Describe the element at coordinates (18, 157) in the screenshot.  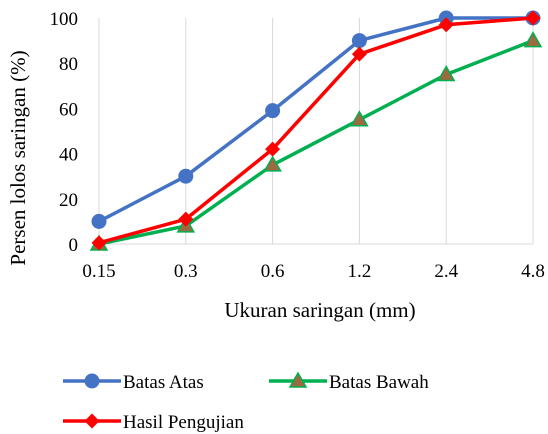
I see `y-axis-title: Persen lolos saringan (%)` at that location.